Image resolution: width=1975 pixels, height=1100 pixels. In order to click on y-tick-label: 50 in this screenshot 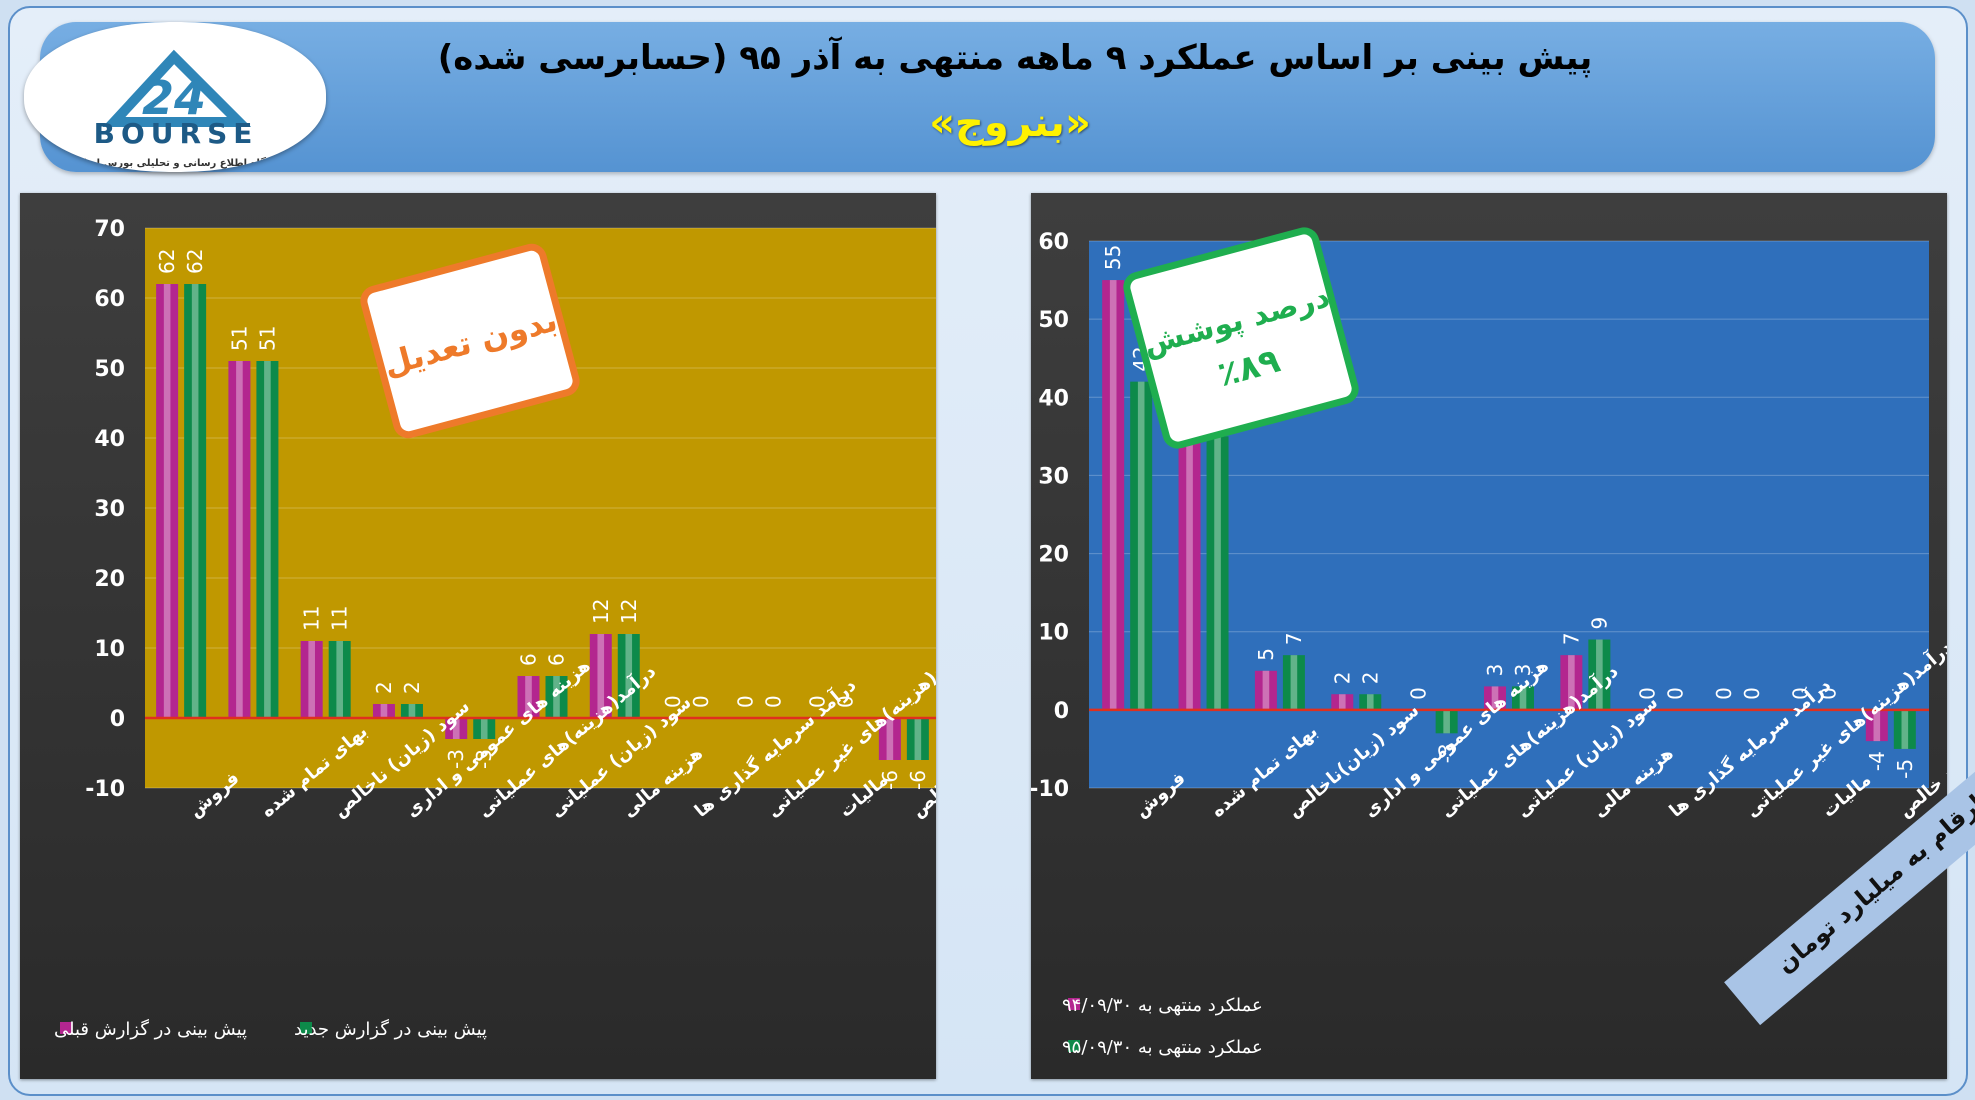, I will do `click(109, 369)`.